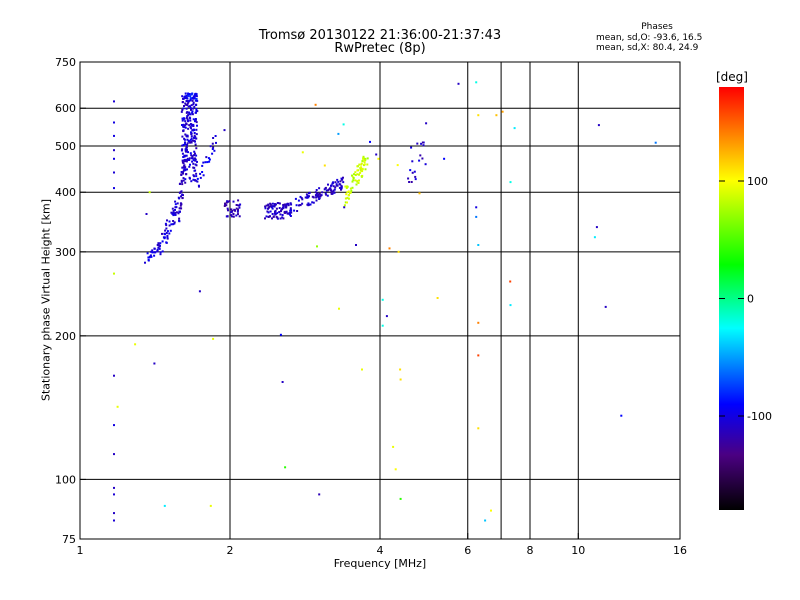 The height and width of the screenshot is (600, 800). I want to click on colorbar-ticks: 100 0 -100, so click(745, 299).